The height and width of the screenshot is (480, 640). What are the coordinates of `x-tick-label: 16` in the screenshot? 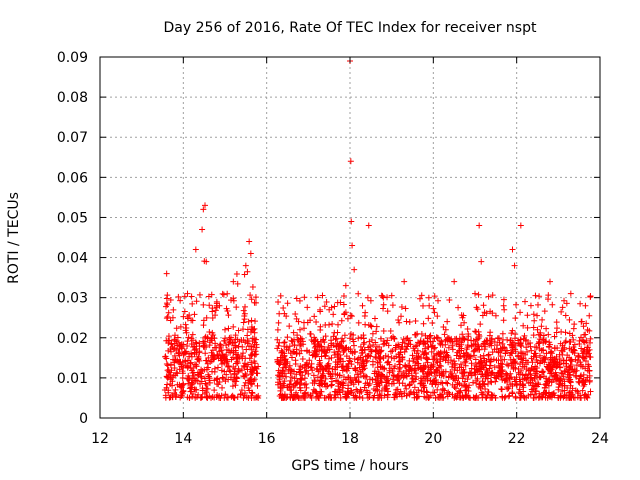 It's located at (267, 439).